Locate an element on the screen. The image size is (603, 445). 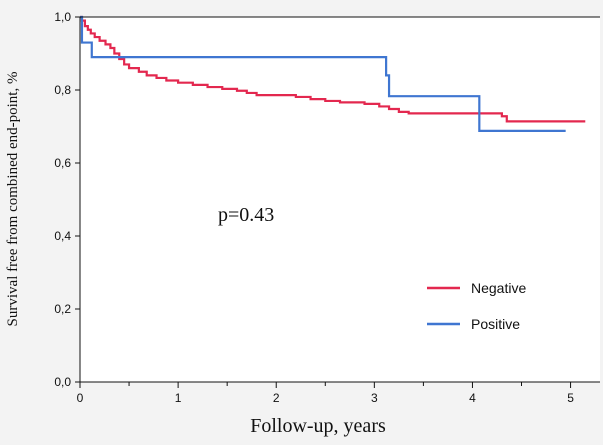
legend-label-negative: Negative is located at coordinates (498, 288).